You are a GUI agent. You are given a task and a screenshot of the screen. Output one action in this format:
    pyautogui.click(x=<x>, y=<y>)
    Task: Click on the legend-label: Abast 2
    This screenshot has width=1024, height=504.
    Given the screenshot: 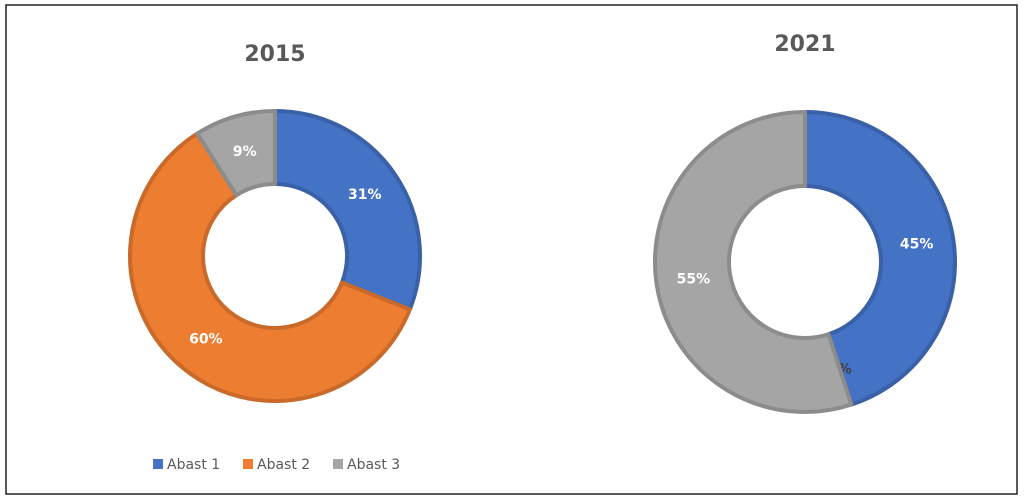 What is the action you would take?
    pyautogui.click(x=283, y=465)
    